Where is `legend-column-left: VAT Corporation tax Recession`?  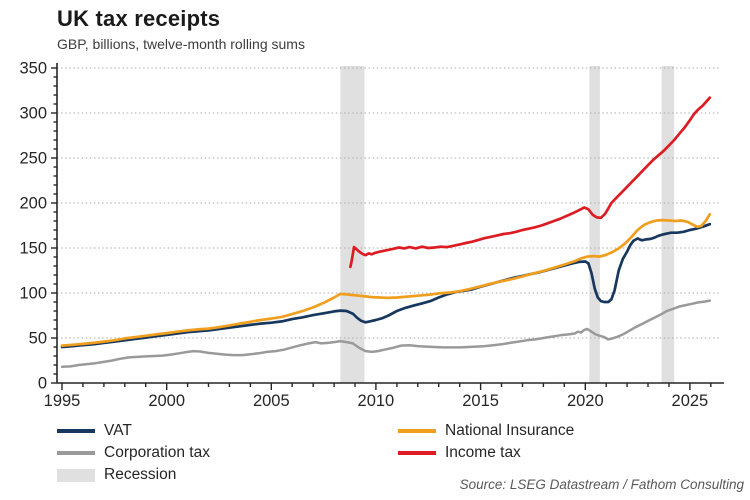 legend-column-left: VAT Corporation tax Recession is located at coordinates (227, 453).